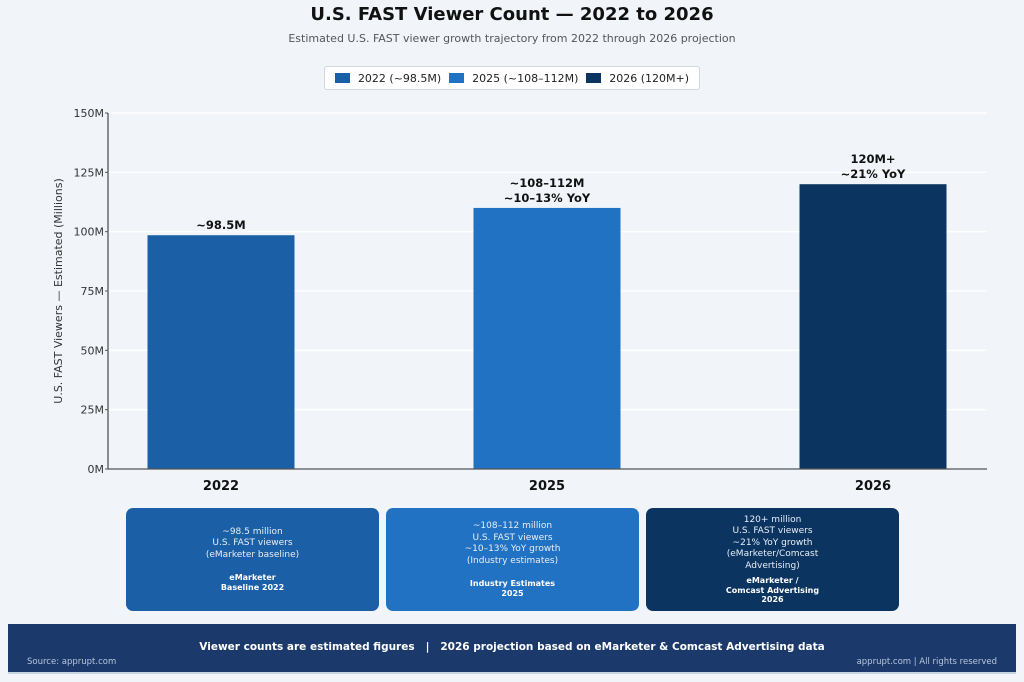 Image resolution: width=1024 pixels, height=682 pixels. I want to click on card-source: eMarketer Baseline 2022, so click(252, 582).